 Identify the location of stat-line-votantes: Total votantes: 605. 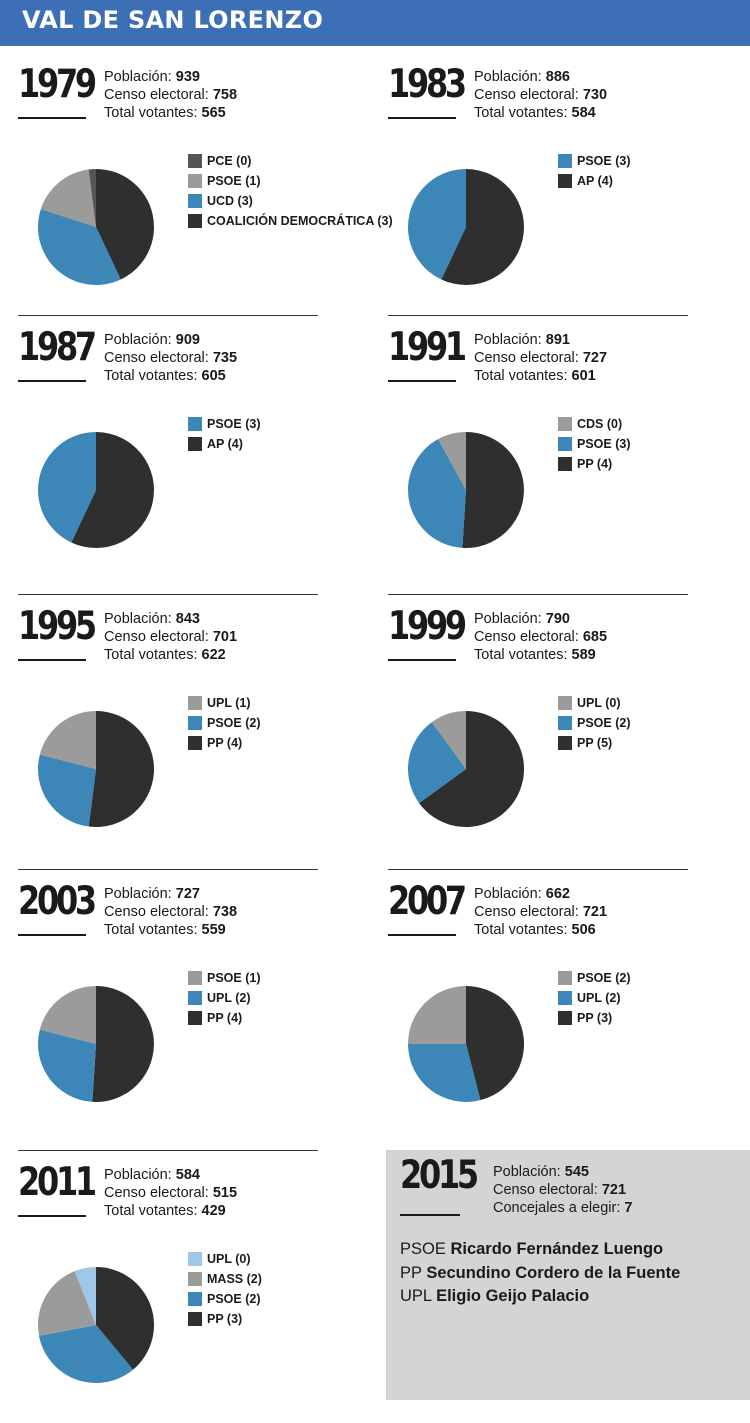
(170, 376).